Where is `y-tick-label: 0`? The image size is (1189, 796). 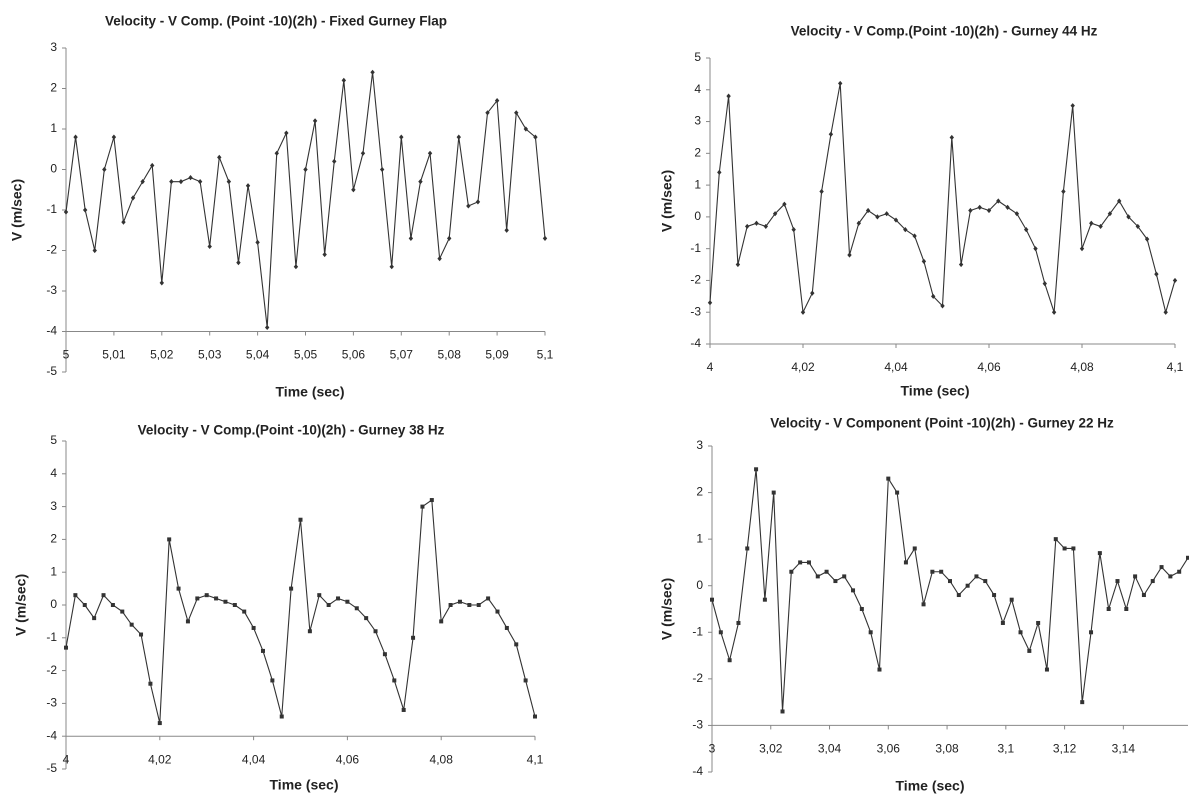
y-tick-label: 0 is located at coordinates (697, 216).